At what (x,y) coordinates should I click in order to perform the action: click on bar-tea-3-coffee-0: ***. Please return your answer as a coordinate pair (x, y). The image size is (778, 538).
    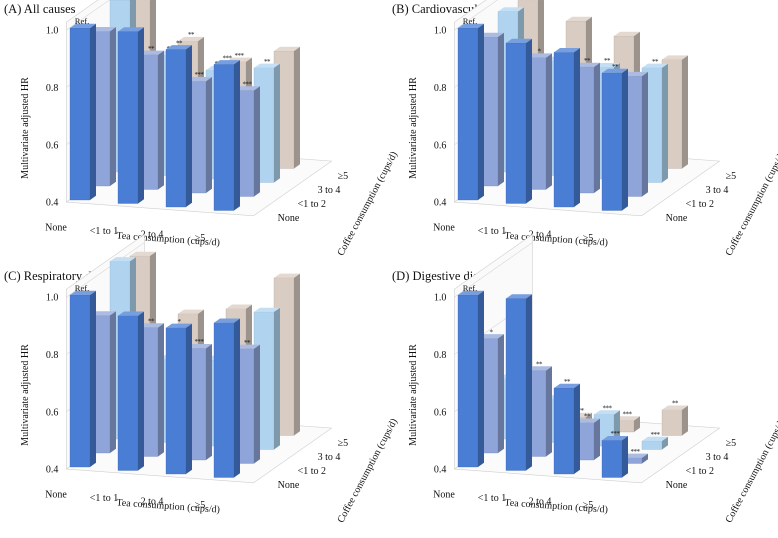
    Looking at the image, I should click on (227, 132).